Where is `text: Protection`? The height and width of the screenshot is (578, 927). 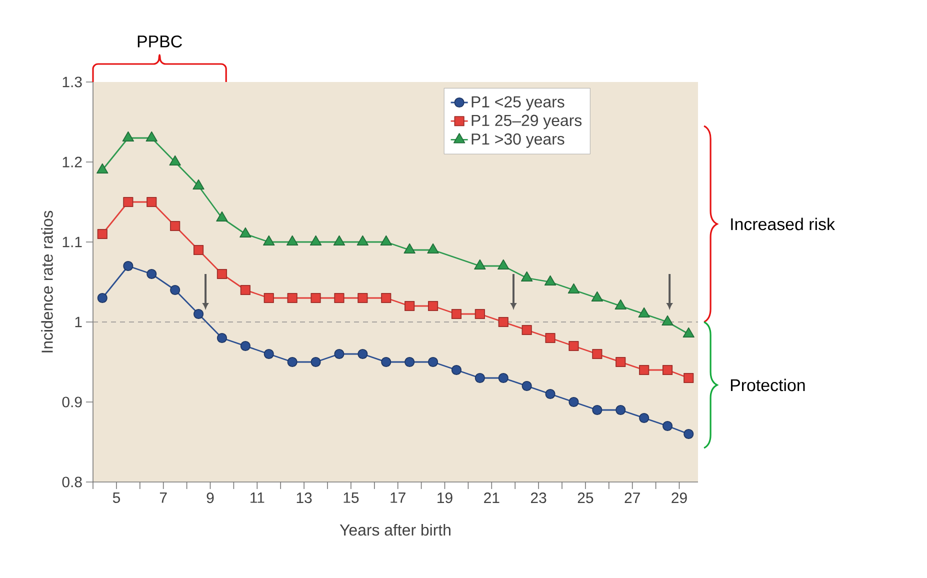 text: Protection is located at coordinates (767, 385).